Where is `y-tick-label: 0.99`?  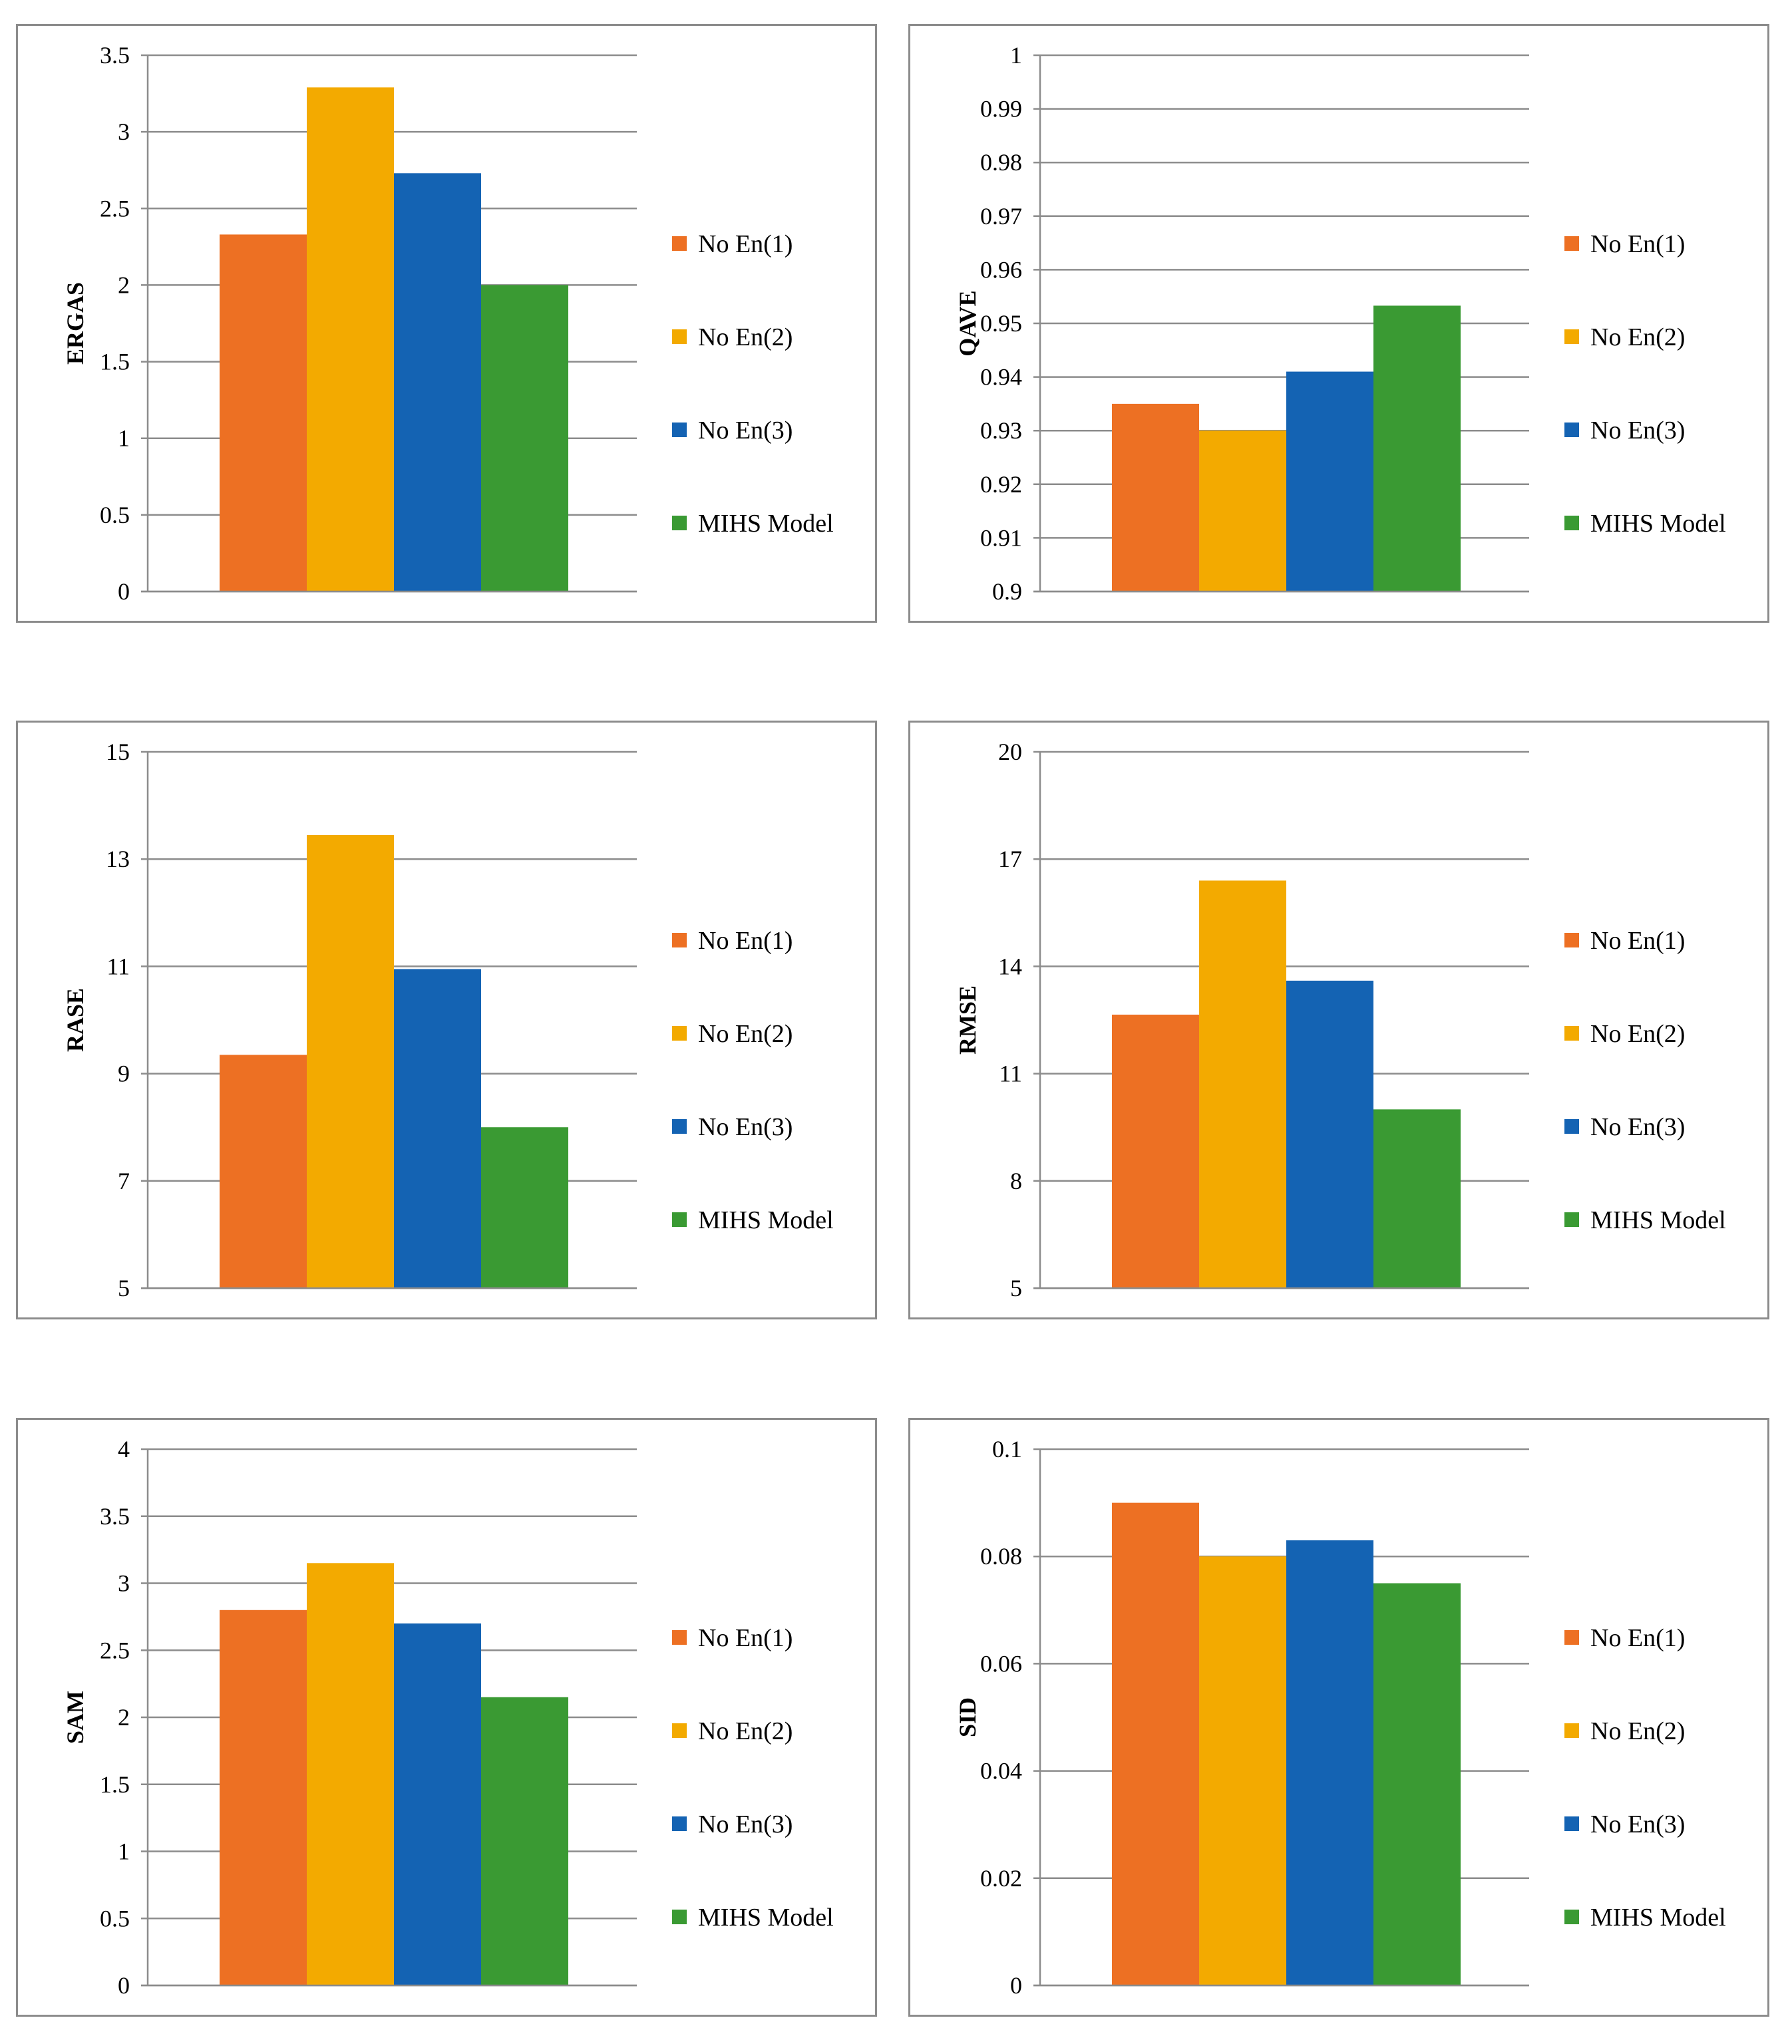 y-tick-label: 0.99 is located at coordinates (1001, 109).